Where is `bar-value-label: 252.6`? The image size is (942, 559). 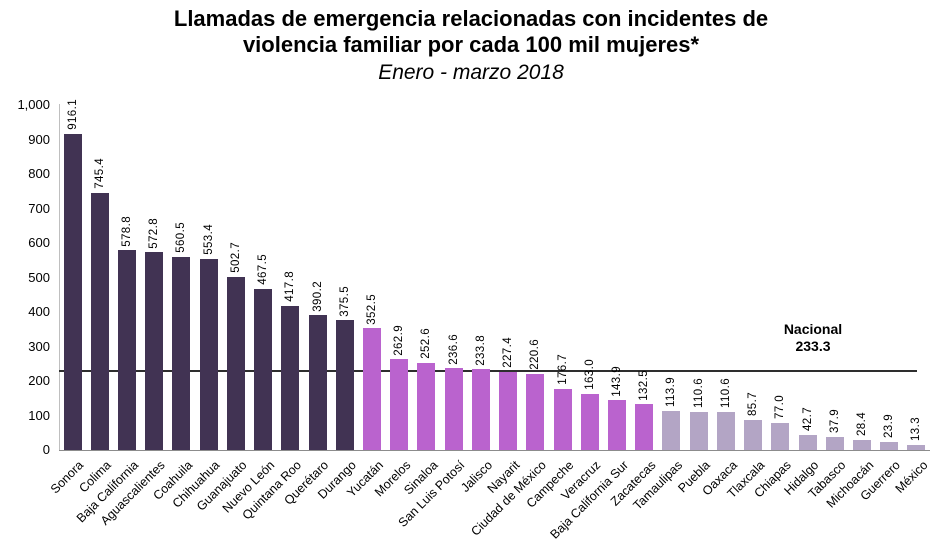
bar-value-label: 252.6 is located at coordinates (426, 343).